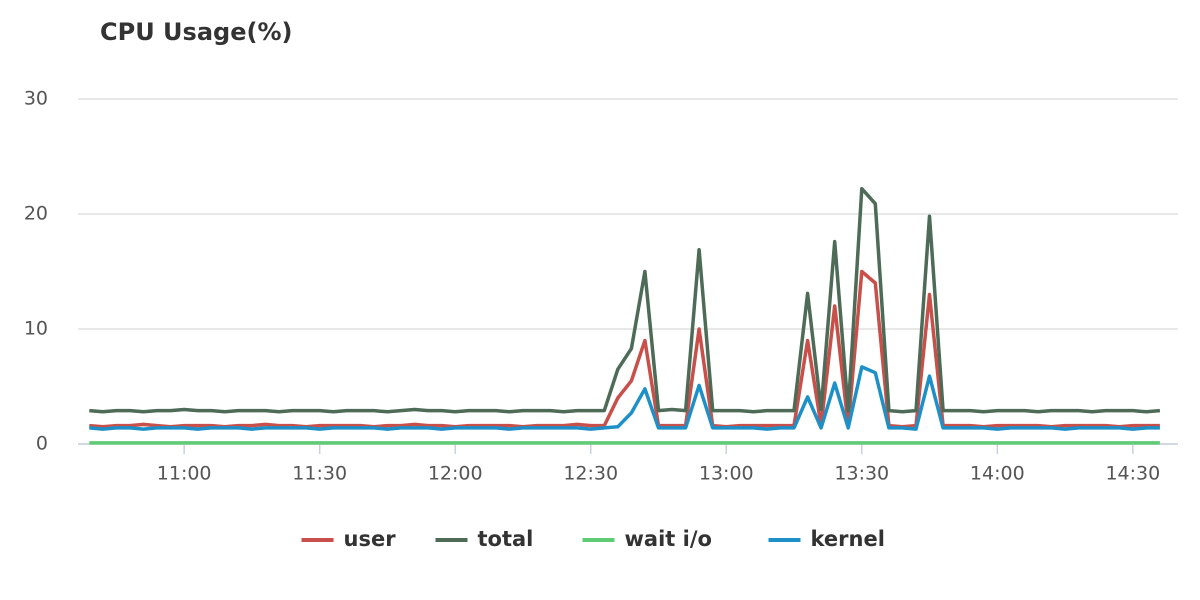 The image size is (1200, 600). What do you see at coordinates (668, 539) in the screenshot?
I see `legend-label: wait i/o` at bounding box center [668, 539].